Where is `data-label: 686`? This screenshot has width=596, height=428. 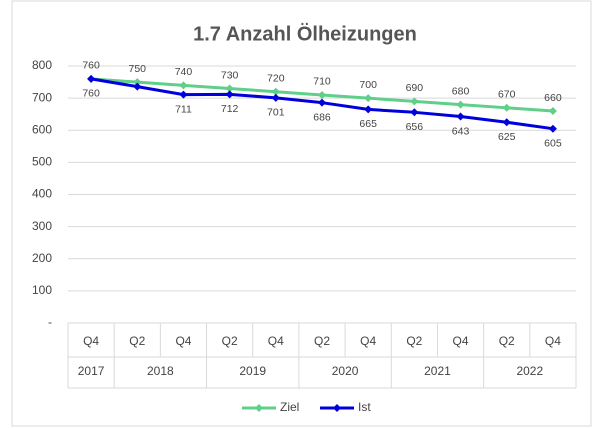 data-label: 686 is located at coordinates (322, 117).